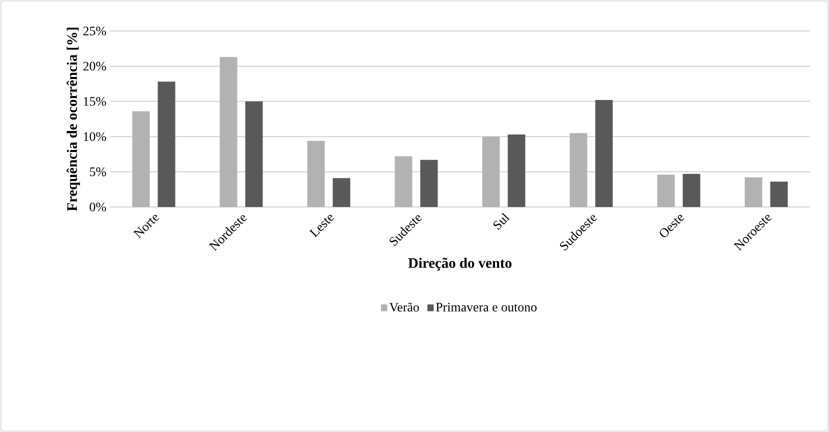  I want to click on y-tick-label: 15%, so click(95, 101).